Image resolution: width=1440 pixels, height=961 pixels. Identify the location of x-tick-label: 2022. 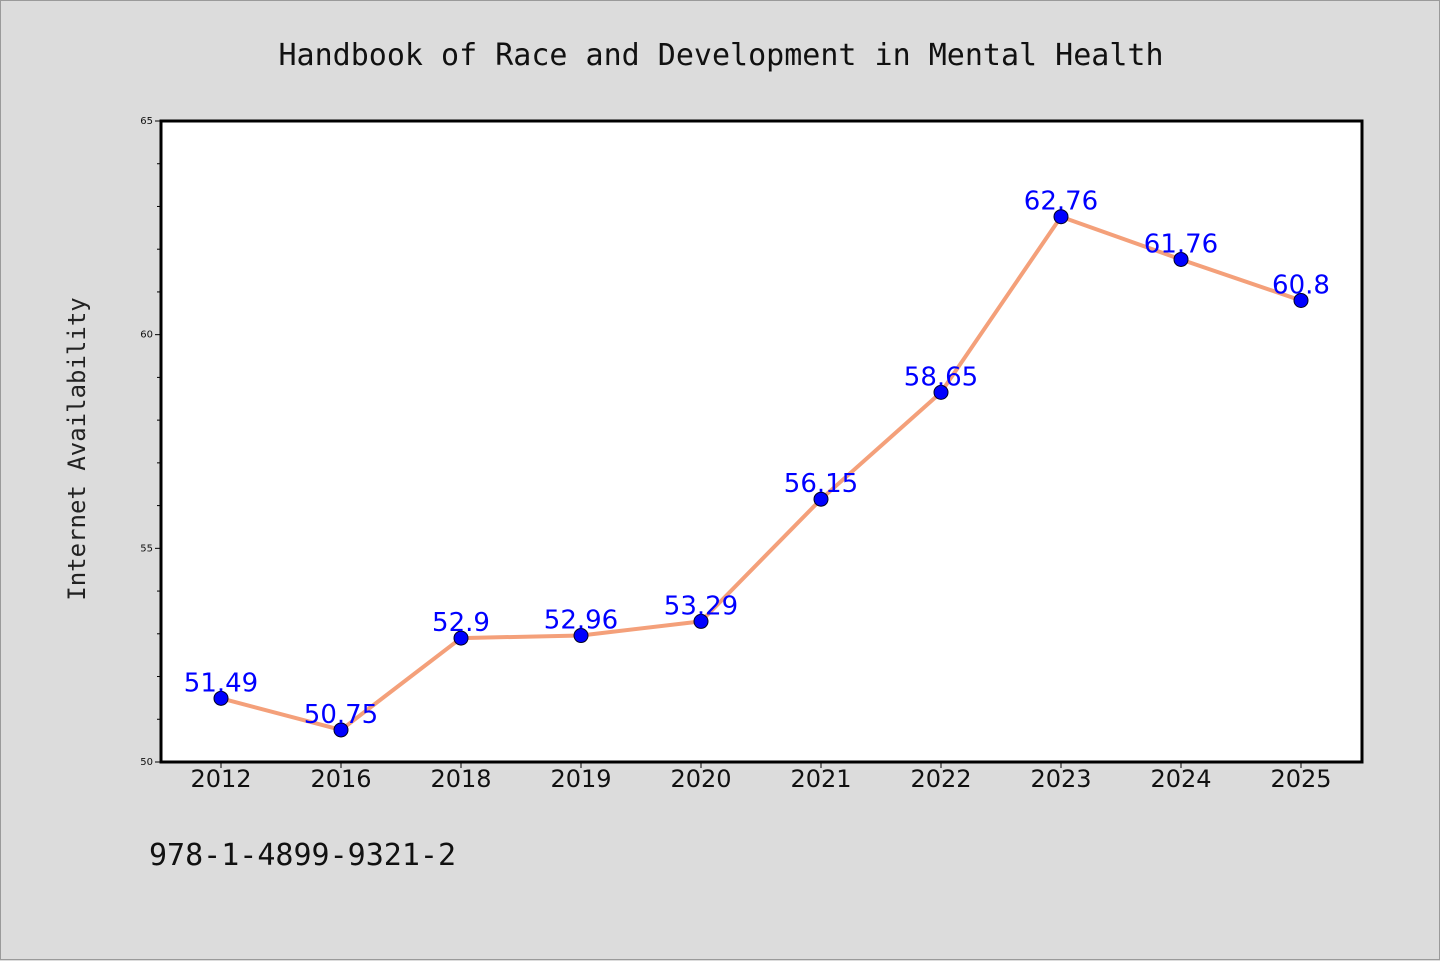
(940, 779).